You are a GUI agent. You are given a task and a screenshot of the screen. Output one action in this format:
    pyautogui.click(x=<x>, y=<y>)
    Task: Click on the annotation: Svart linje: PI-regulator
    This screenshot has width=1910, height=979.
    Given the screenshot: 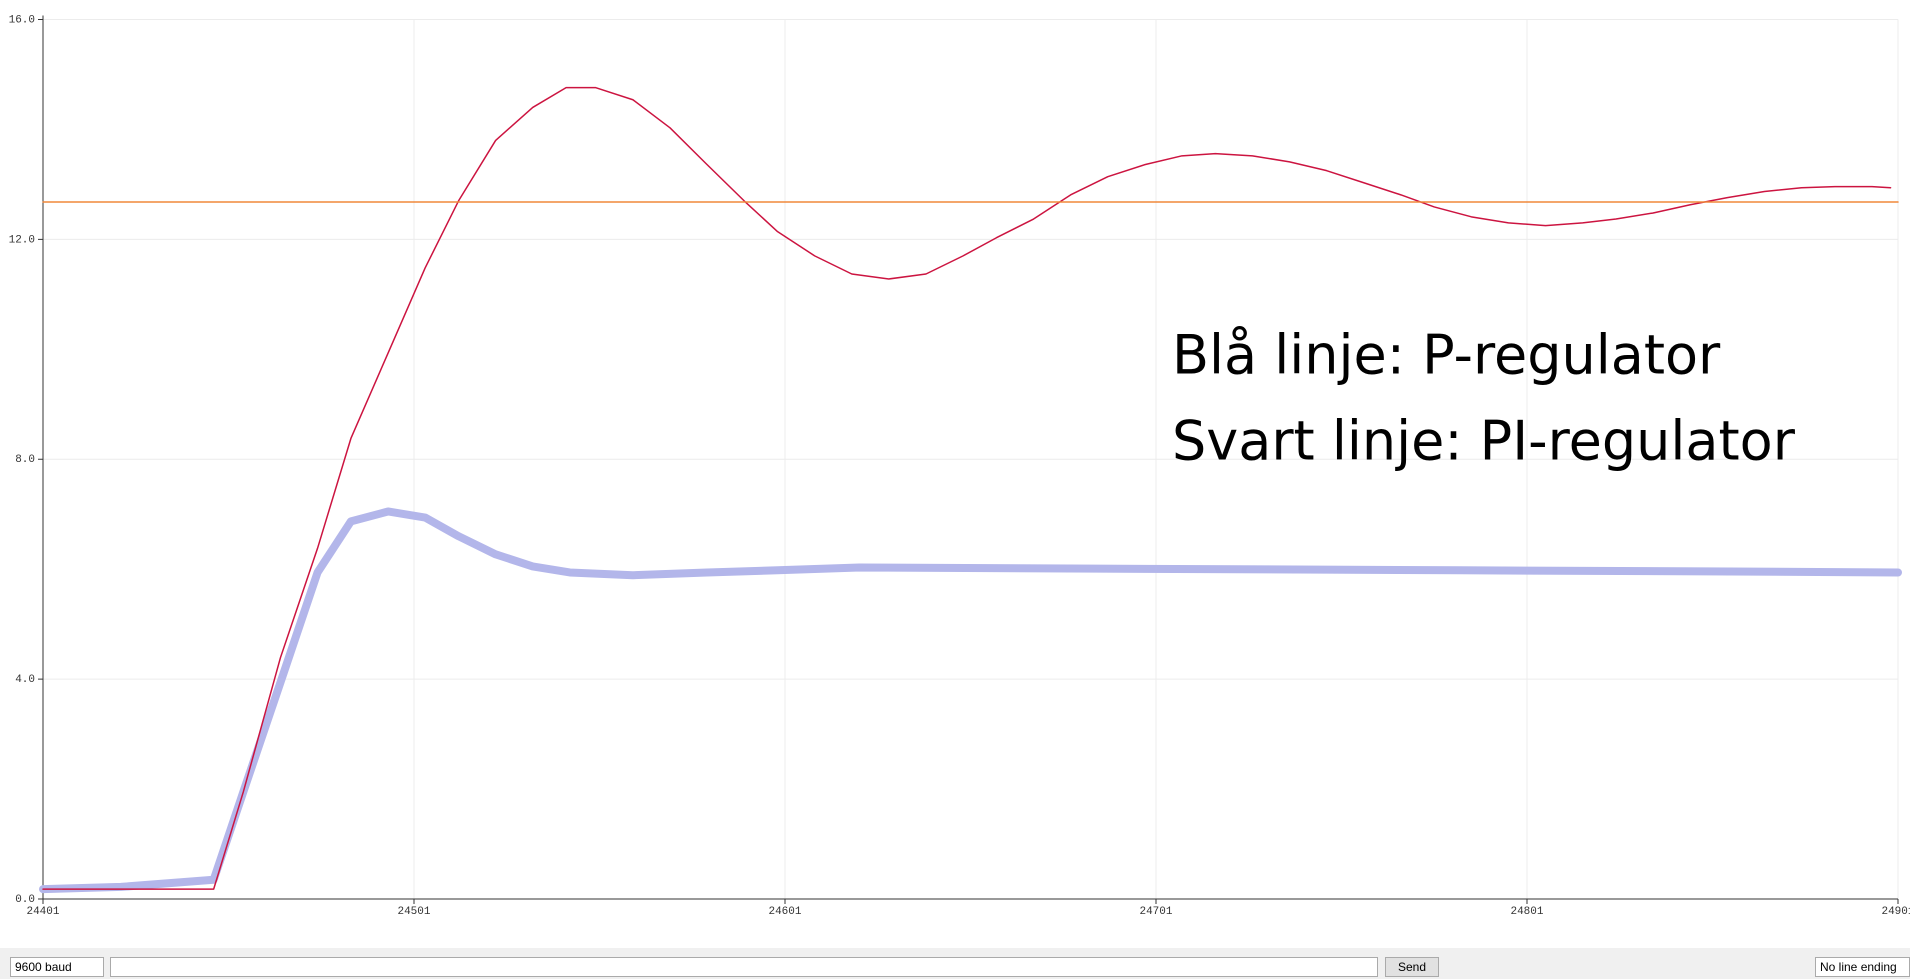 What is the action you would take?
    pyautogui.click(x=1484, y=441)
    